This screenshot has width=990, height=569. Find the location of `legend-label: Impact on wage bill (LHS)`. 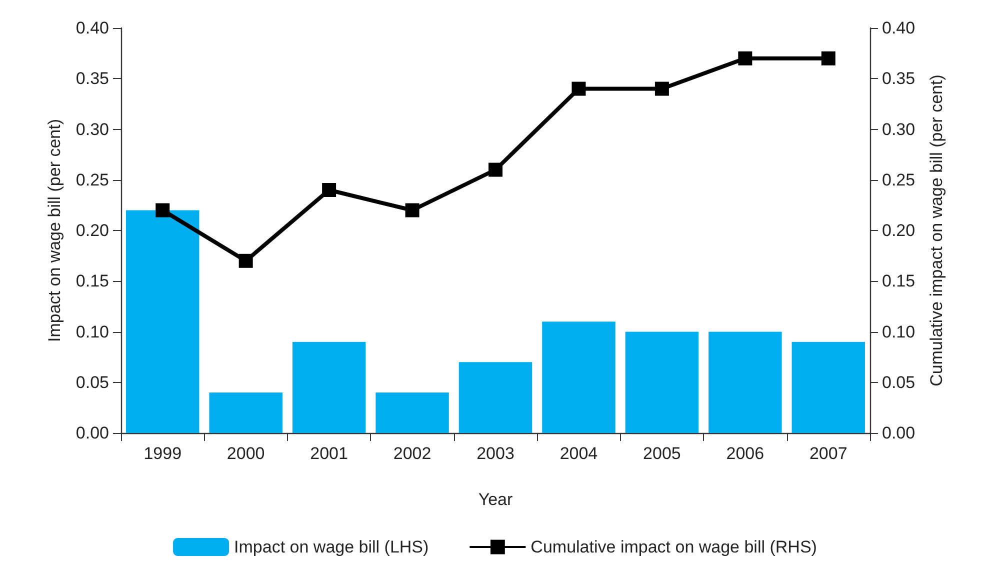

legend-label: Impact on wage bill (LHS) is located at coordinates (331, 547).